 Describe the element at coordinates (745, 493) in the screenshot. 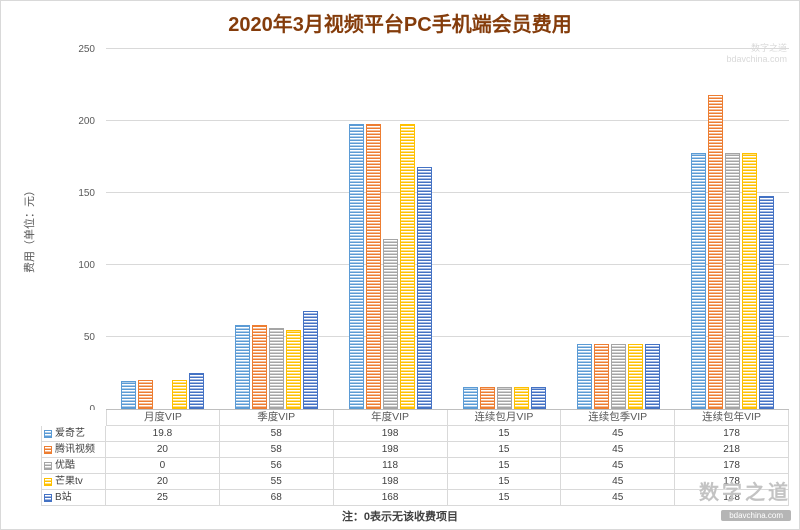

I see `watermark-logo-text: 数字之道` at that location.